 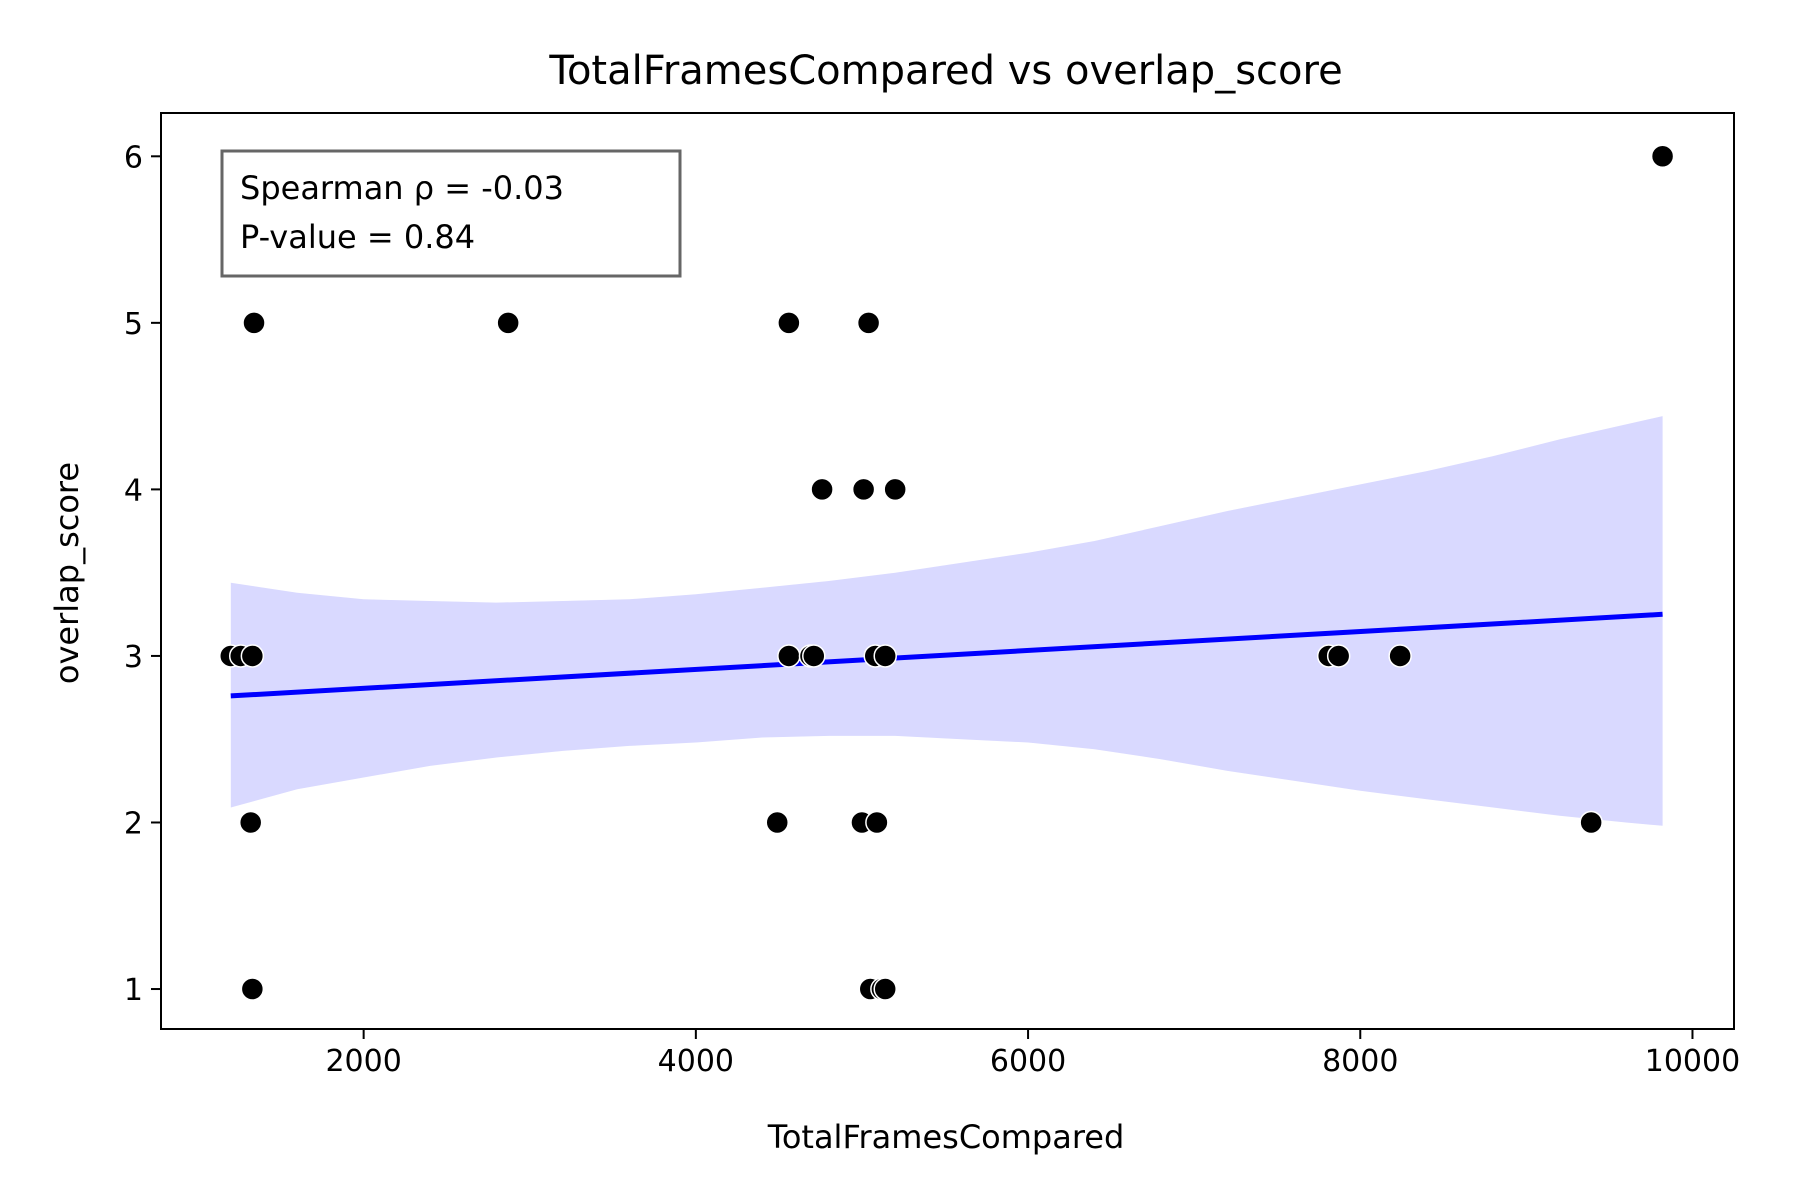 I want to click on stats-box-frame, so click(x=451, y=213).